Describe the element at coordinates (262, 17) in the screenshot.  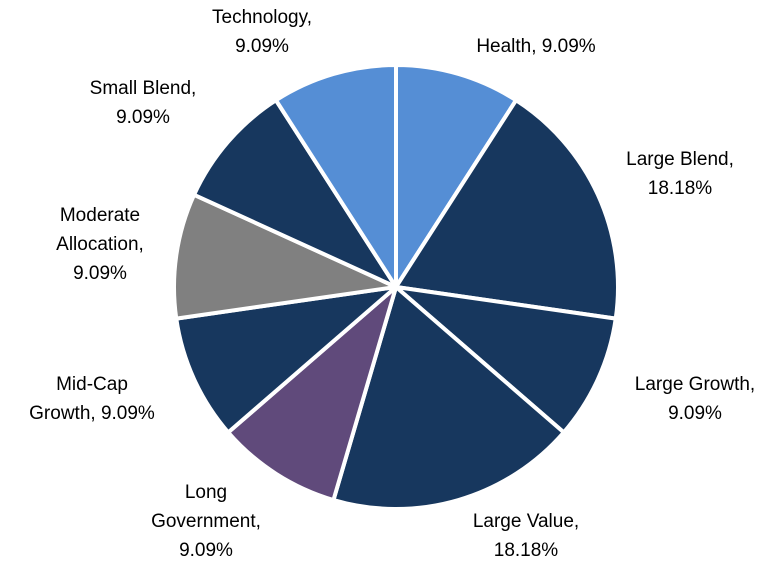
I see `data-label-line: Technology,` at that location.